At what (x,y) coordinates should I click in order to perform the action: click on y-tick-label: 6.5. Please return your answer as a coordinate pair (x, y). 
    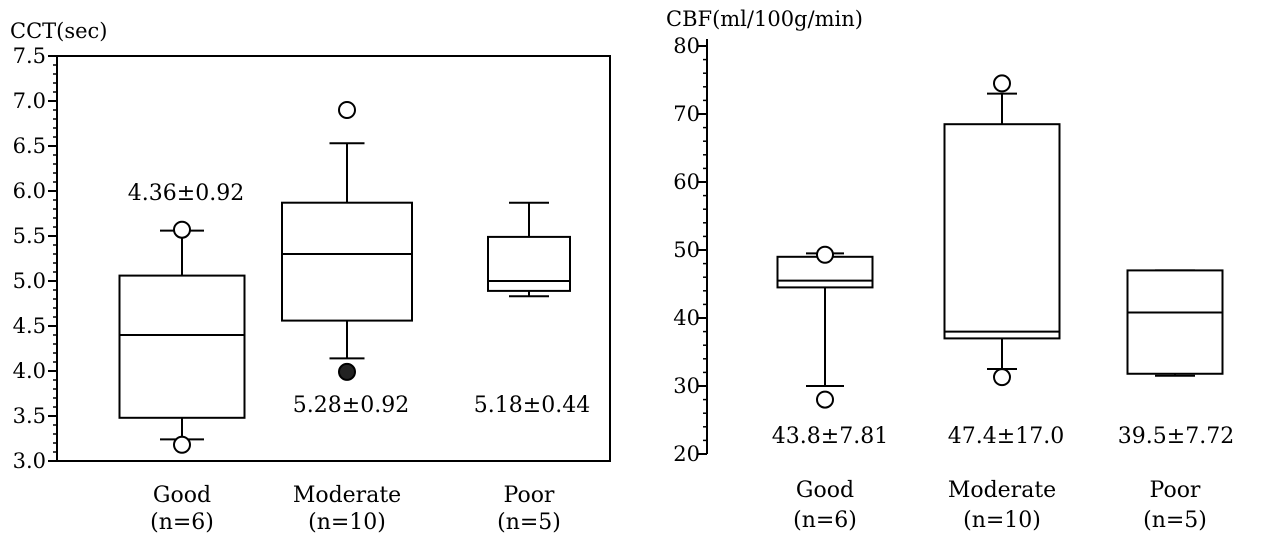
    Looking at the image, I should click on (29, 146).